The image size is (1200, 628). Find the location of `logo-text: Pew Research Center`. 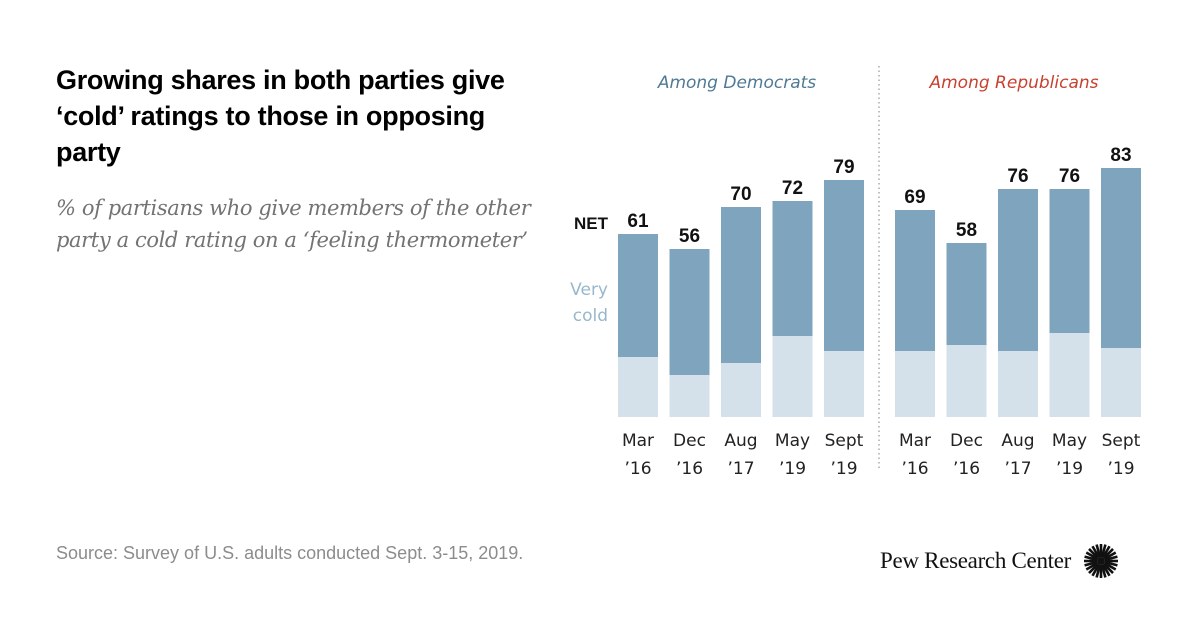

logo-text: Pew Research Center is located at coordinates (976, 560).